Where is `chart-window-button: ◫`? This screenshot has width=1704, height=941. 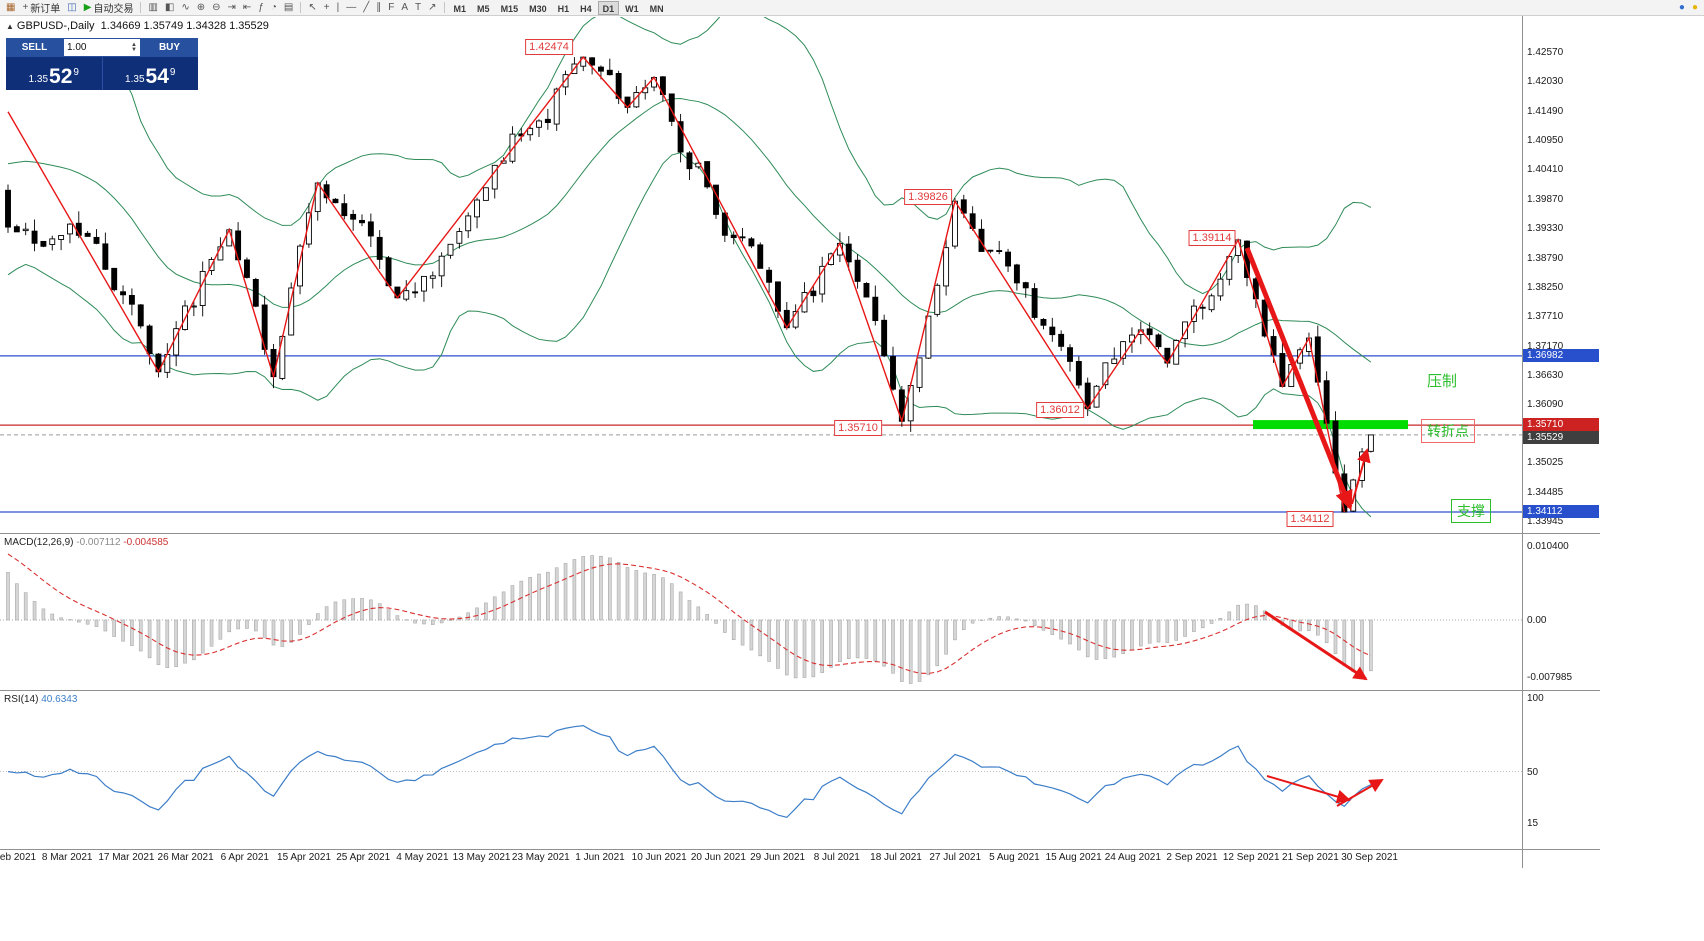 chart-window-button: ◫ is located at coordinates (71, 7).